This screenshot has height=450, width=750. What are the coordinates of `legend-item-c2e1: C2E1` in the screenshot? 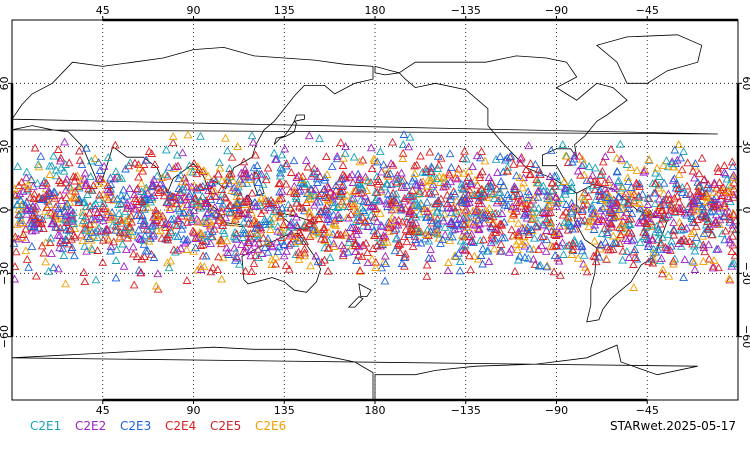 It's located at (45, 426).